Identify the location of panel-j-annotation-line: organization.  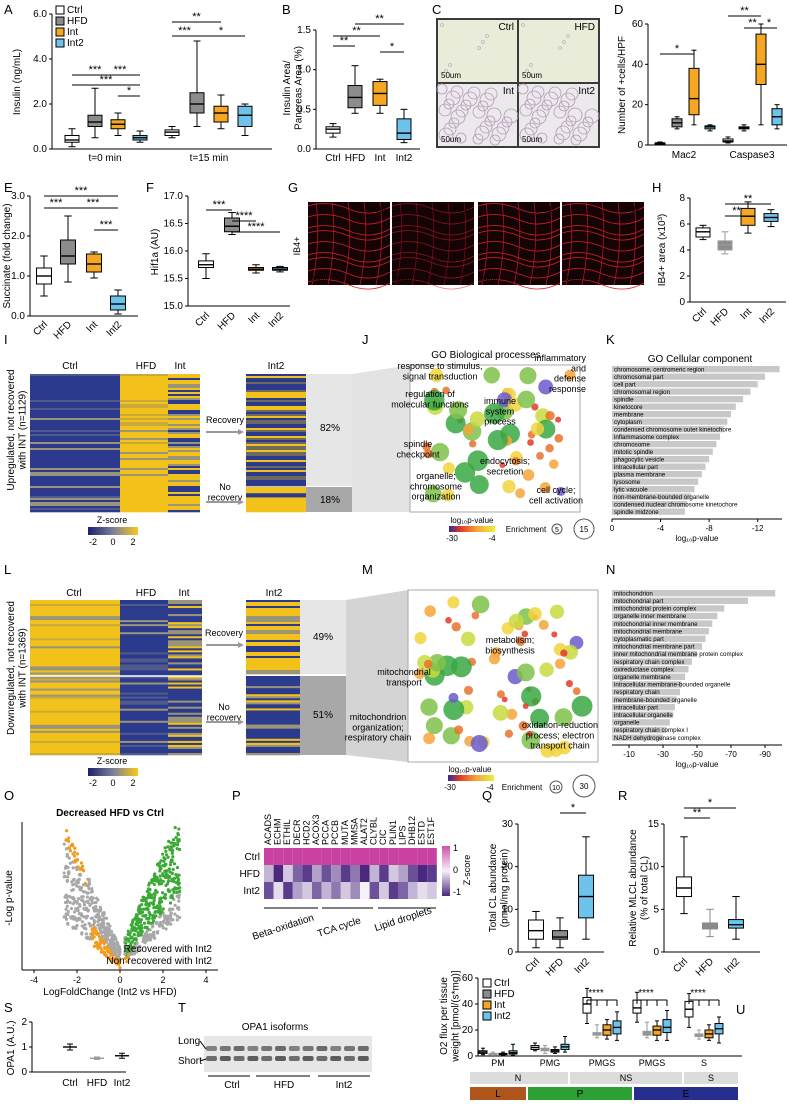
(435, 497).